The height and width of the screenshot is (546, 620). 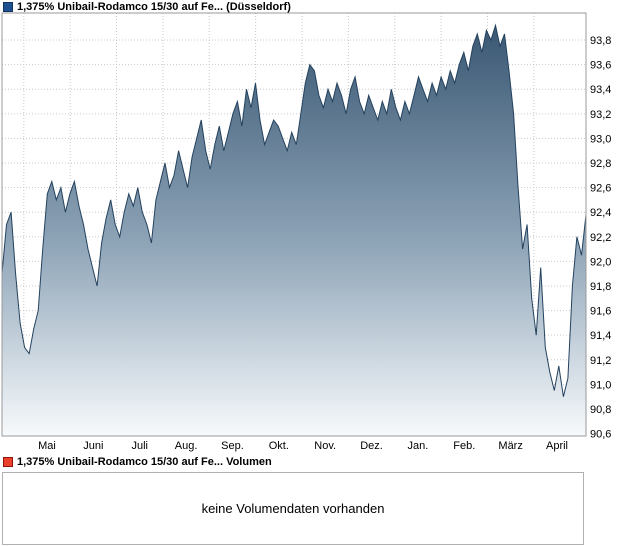 What do you see at coordinates (600, 336) in the screenshot?
I see `y-axis-label: 91,4` at bounding box center [600, 336].